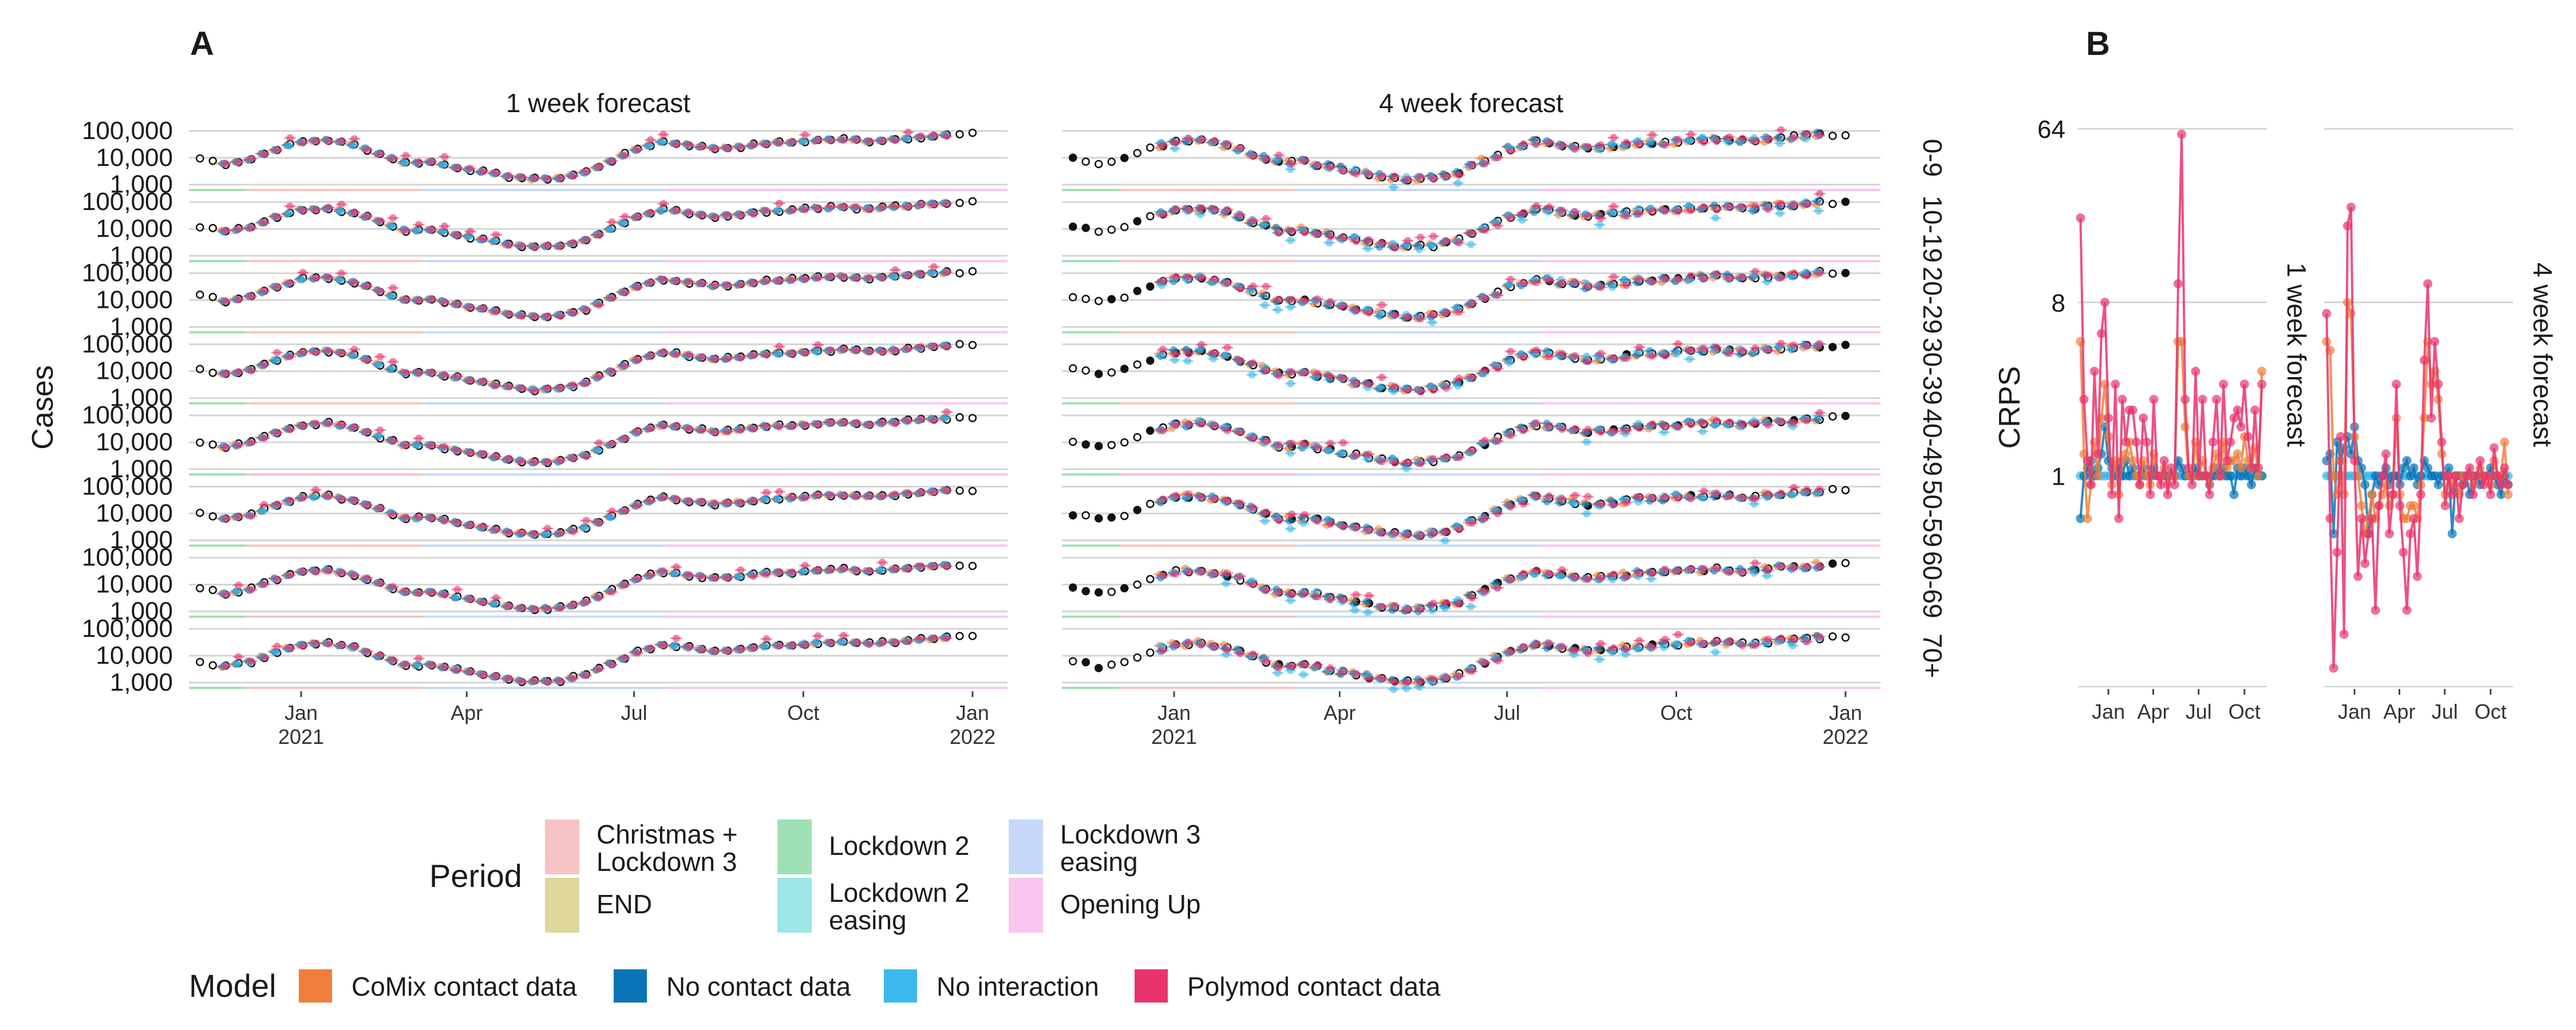  Describe the element at coordinates (1932, 158) in the screenshot. I see `facet-row-label: 0-9` at that location.